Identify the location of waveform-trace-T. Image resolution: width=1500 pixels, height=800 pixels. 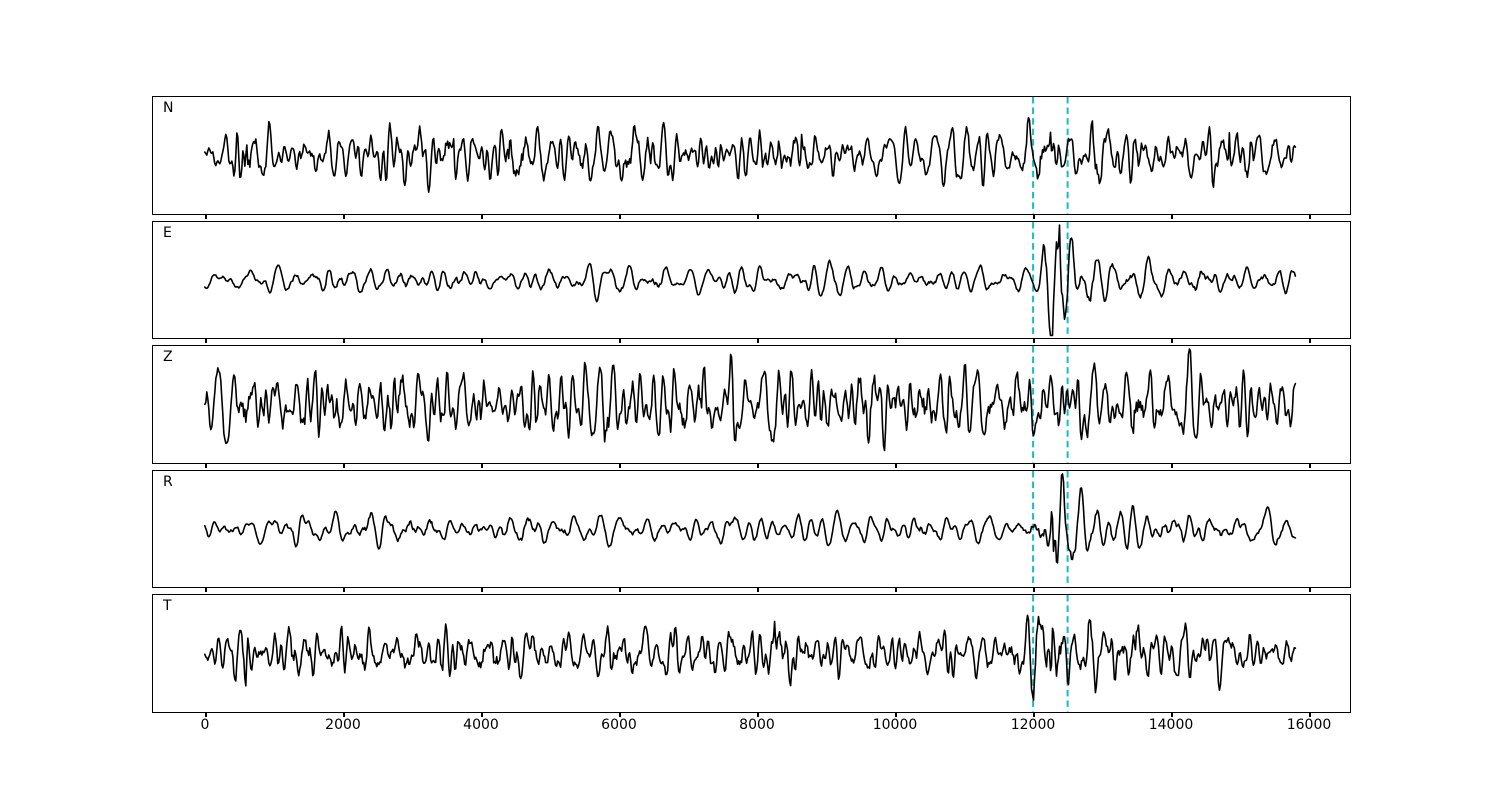
(750, 657).